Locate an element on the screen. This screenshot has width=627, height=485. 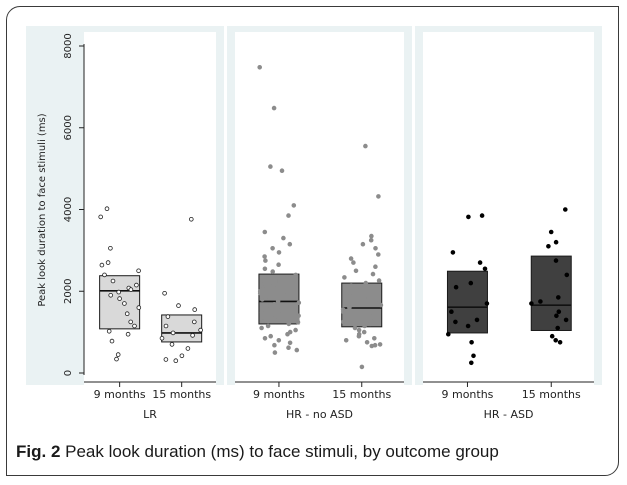
x-tick-label-0-1: 15 months is located at coordinates (181, 394).